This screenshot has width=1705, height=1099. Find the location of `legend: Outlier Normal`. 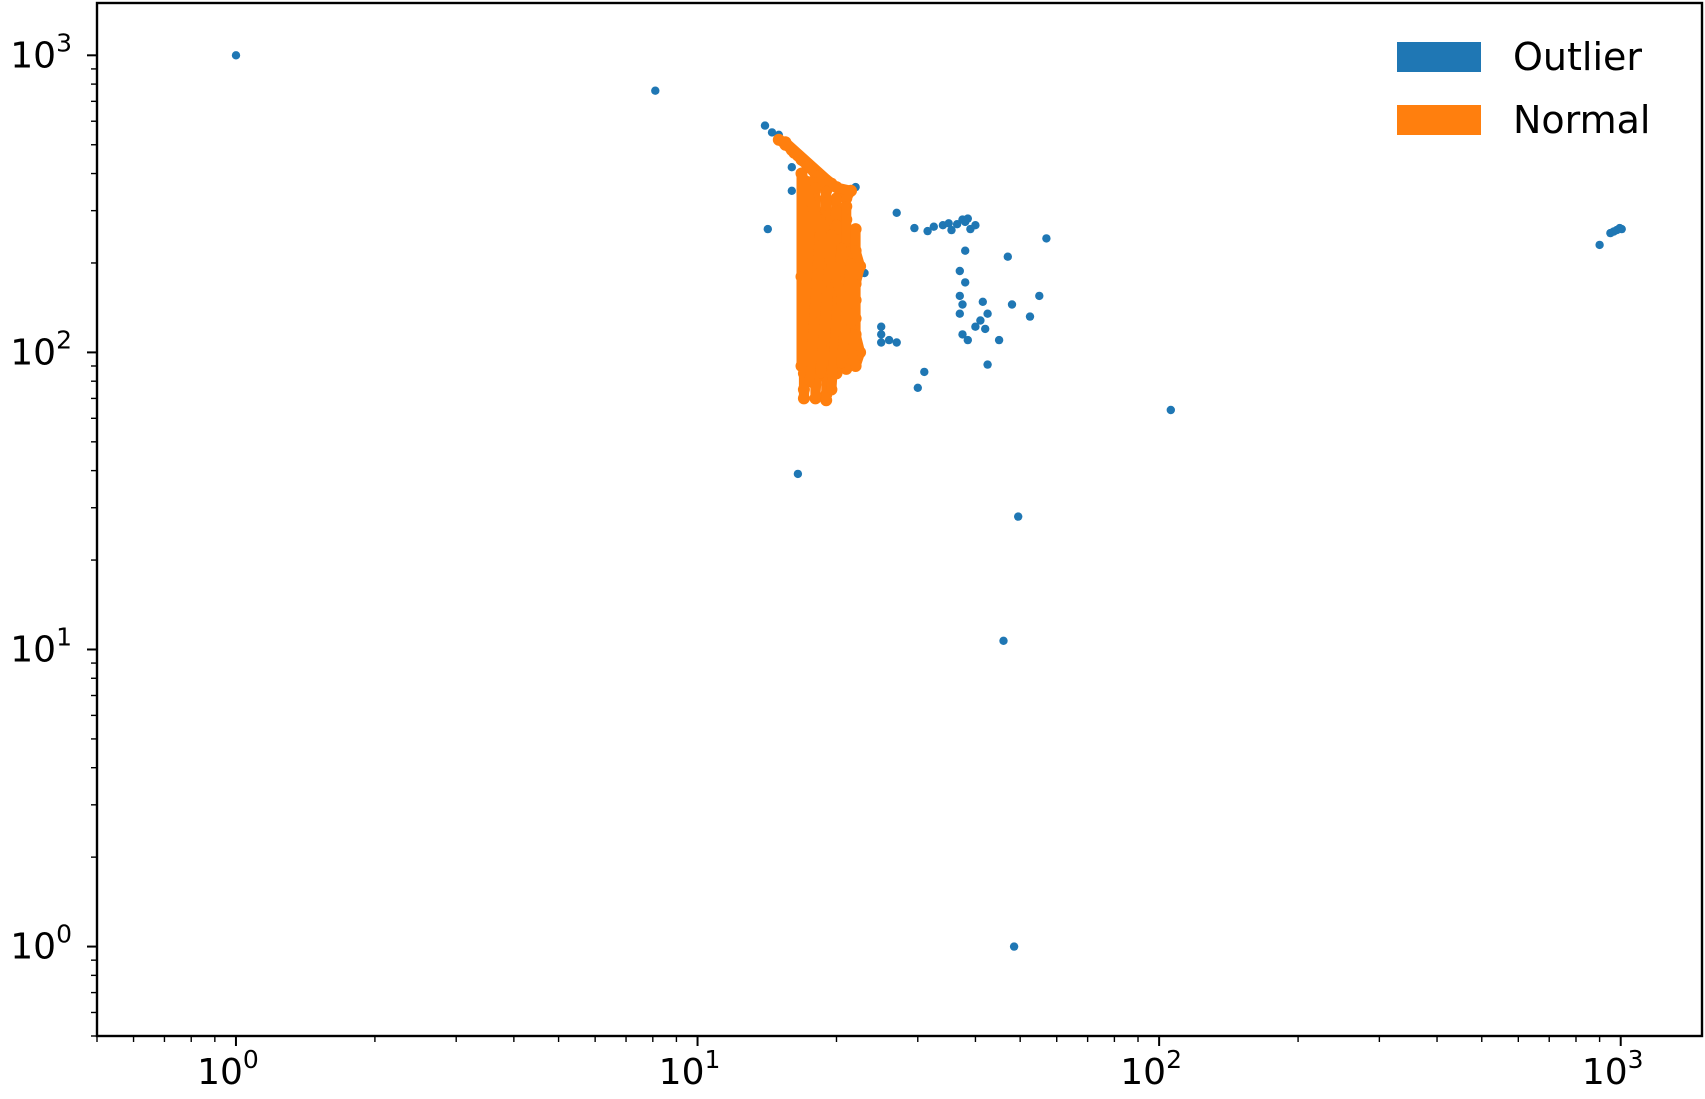

legend: Outlier Normal is located at coordinates (1524, 88).